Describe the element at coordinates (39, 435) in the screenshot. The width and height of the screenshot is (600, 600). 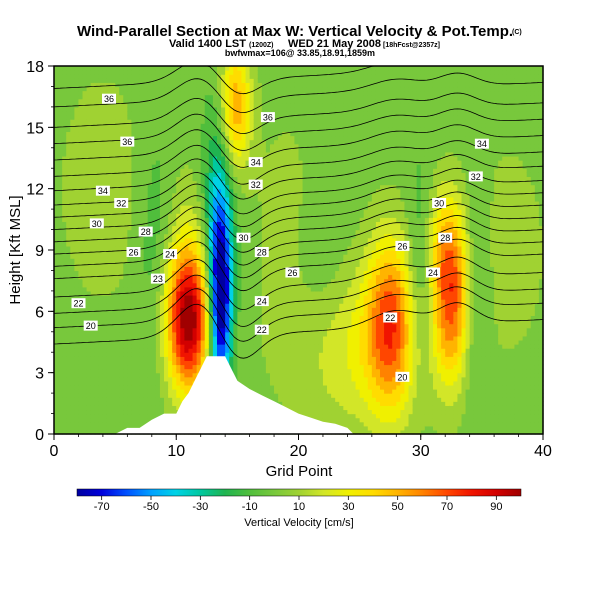
I see `y-tick-label: 0` at that location.